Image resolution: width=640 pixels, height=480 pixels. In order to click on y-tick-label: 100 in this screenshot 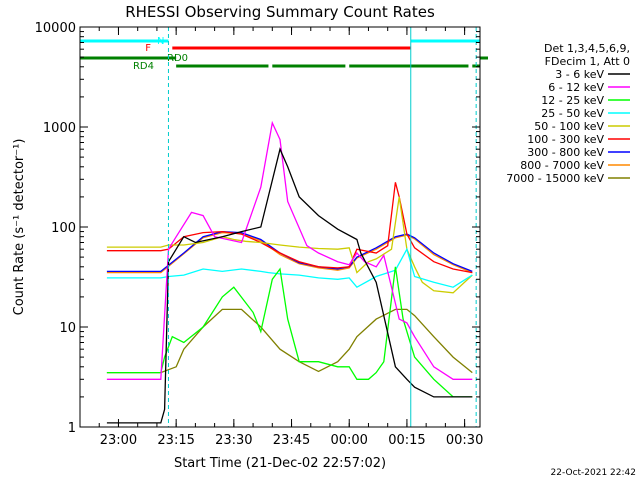, I will do `click(63, 228)`.